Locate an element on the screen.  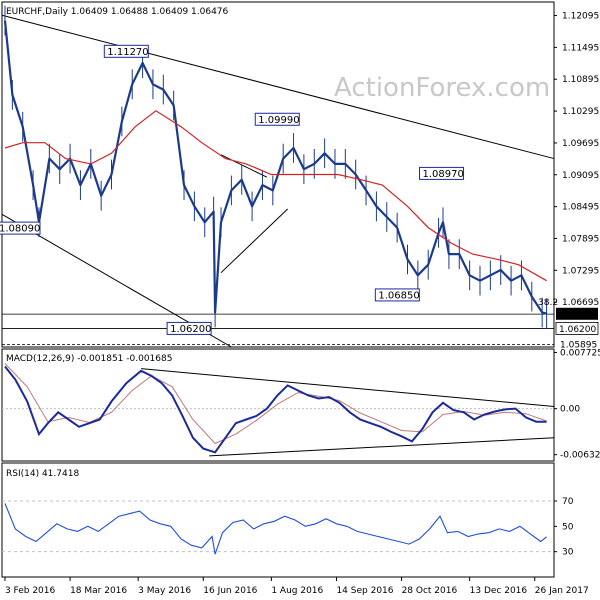
price-y-tick-label: 1.10895 is located at coordinates (580, 80).